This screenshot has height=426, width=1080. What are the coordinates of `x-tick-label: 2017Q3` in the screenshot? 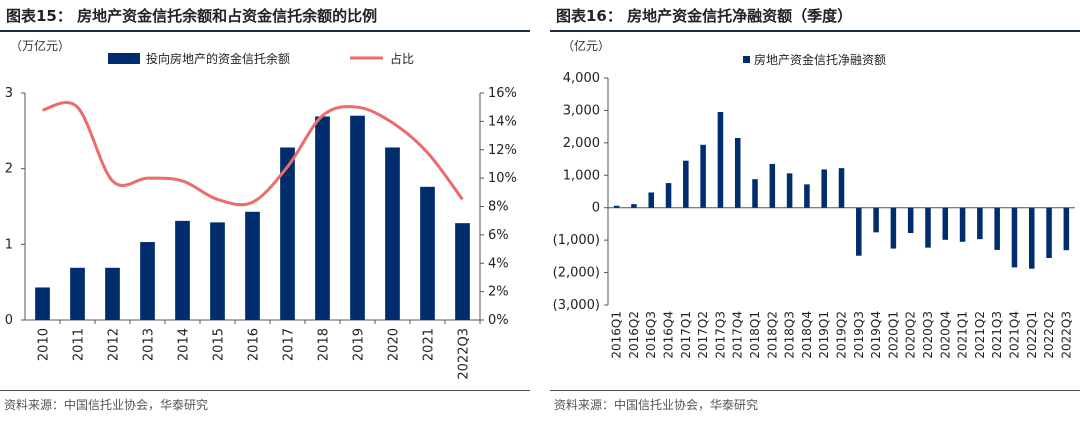 It's located at (720, 335).